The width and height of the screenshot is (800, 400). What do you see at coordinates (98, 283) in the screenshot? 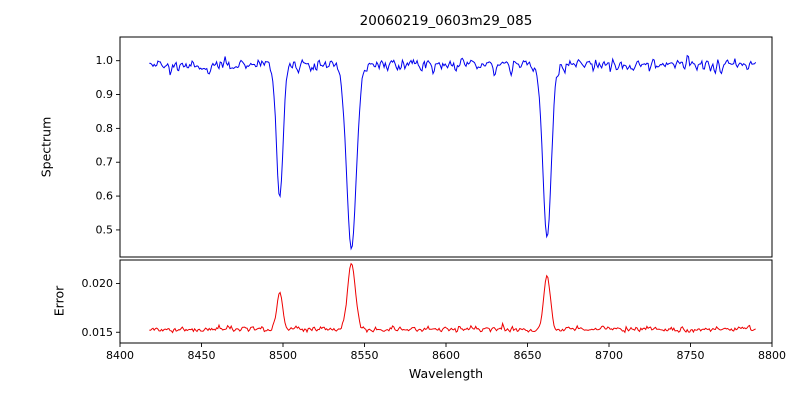
I see `y-tick-label: 0.020` at bounding box center [98, 283].